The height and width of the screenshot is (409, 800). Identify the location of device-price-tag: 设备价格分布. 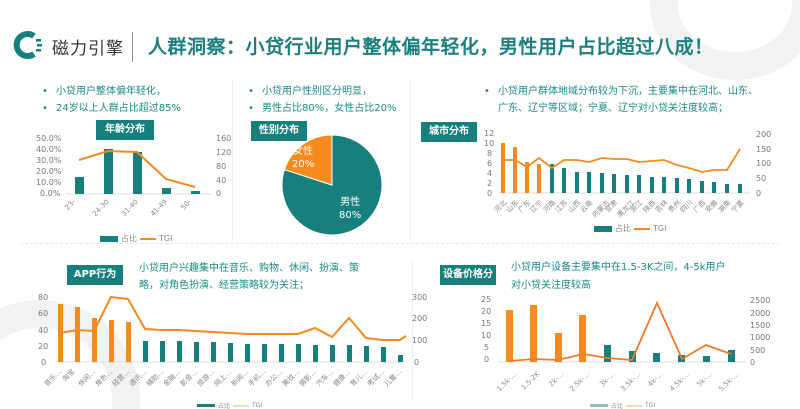
(468, 282).